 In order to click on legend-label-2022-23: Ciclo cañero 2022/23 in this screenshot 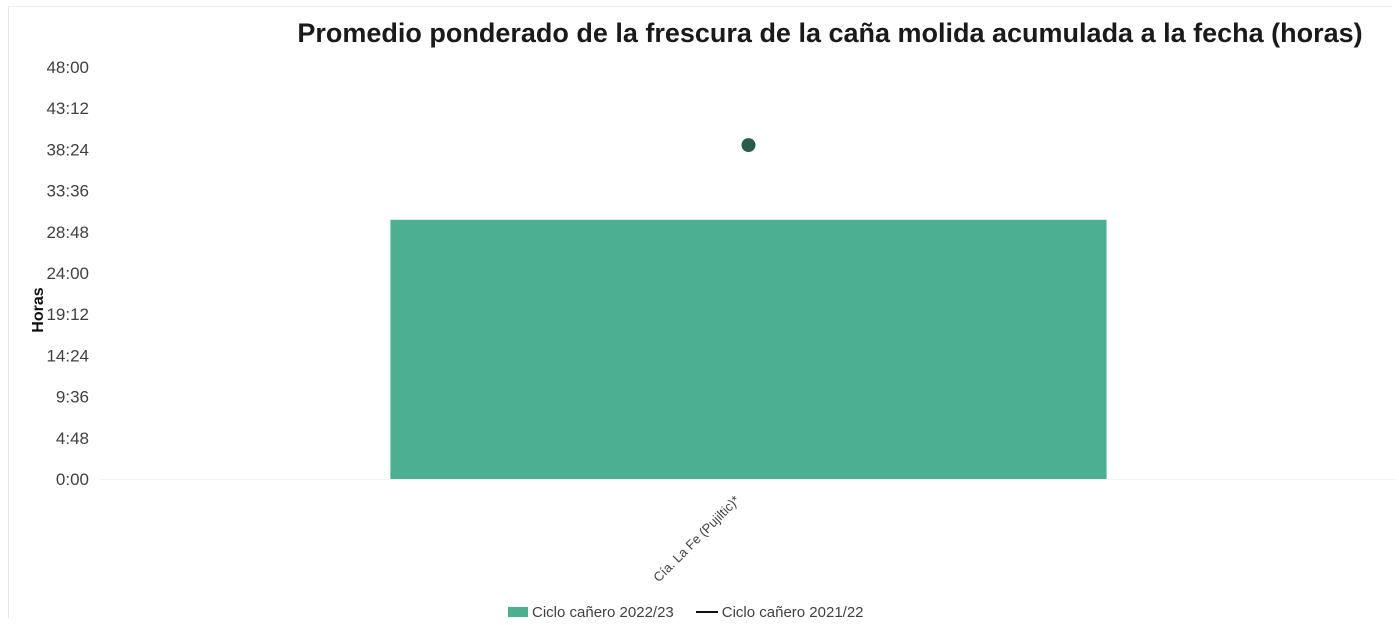, I will do `click(603, 612)`.